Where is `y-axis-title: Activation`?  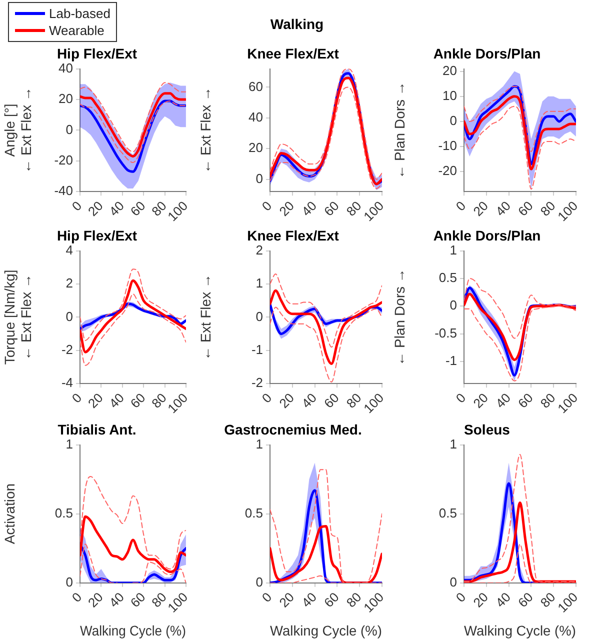
y-axis-title: Activation is located at coordinates (9, 513).